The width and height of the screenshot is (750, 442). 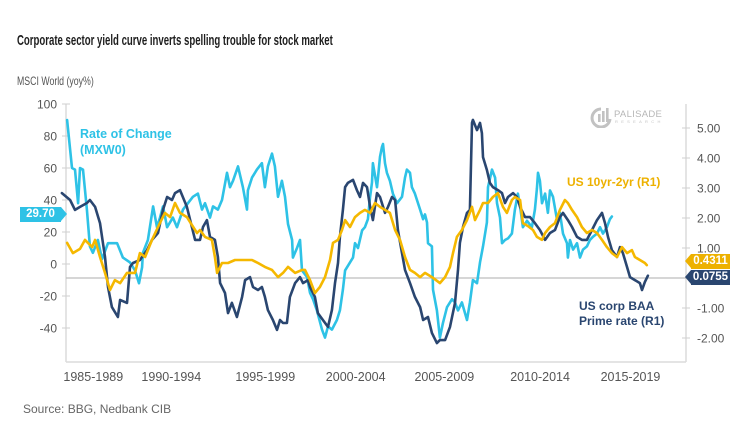 What do you see at coordinates (709, 128) in the screenshot?
I see `y2-tick-label: 5.00` at bounding box center [709, 128].